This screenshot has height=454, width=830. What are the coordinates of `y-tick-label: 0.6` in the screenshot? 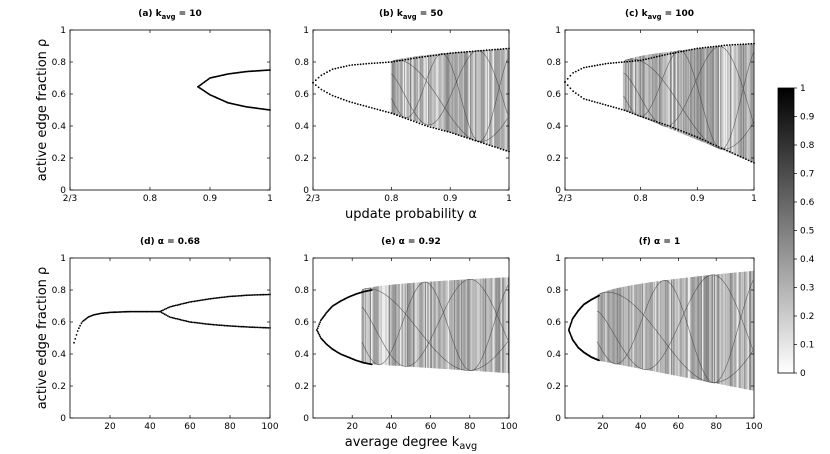 It's located at (302, 95).